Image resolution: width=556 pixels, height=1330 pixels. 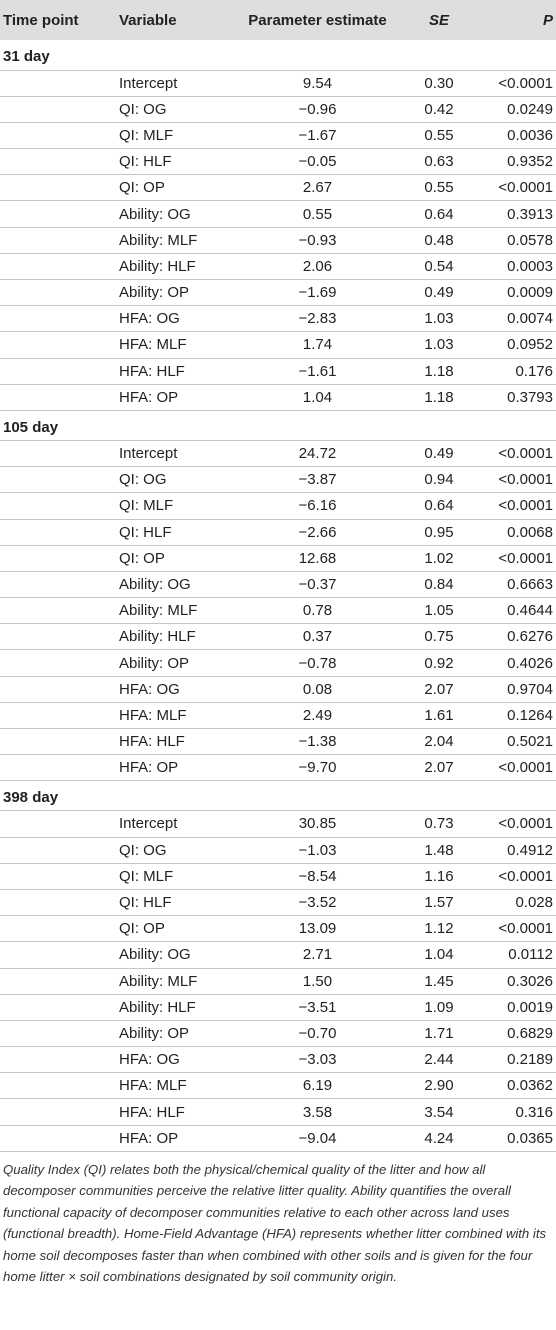 What do you see at coordinates (278, 1086) in the screenshot?
I see `table-row: HFA: MLF 6.19 2.90 0.0362` at bounding box center [278, 1086].